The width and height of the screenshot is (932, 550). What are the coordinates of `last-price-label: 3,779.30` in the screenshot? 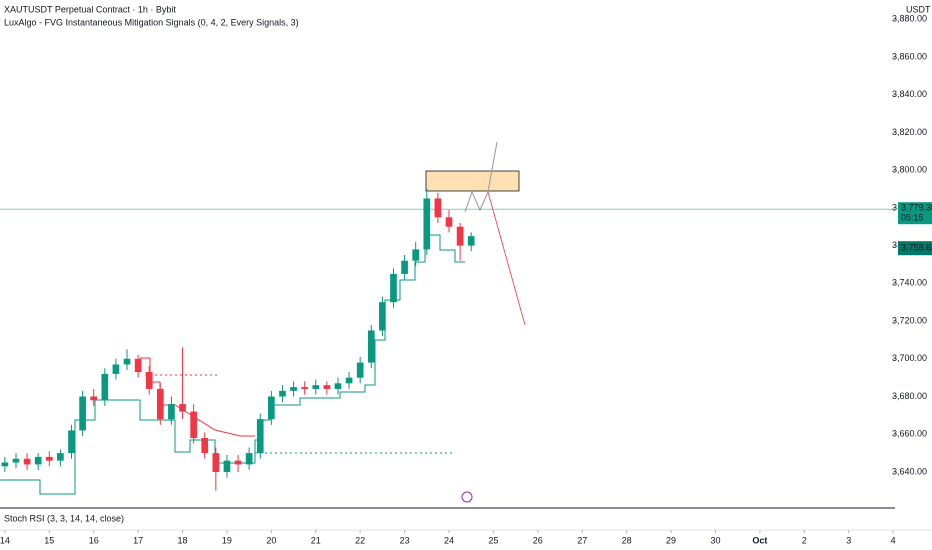 It's located at (916, 208).